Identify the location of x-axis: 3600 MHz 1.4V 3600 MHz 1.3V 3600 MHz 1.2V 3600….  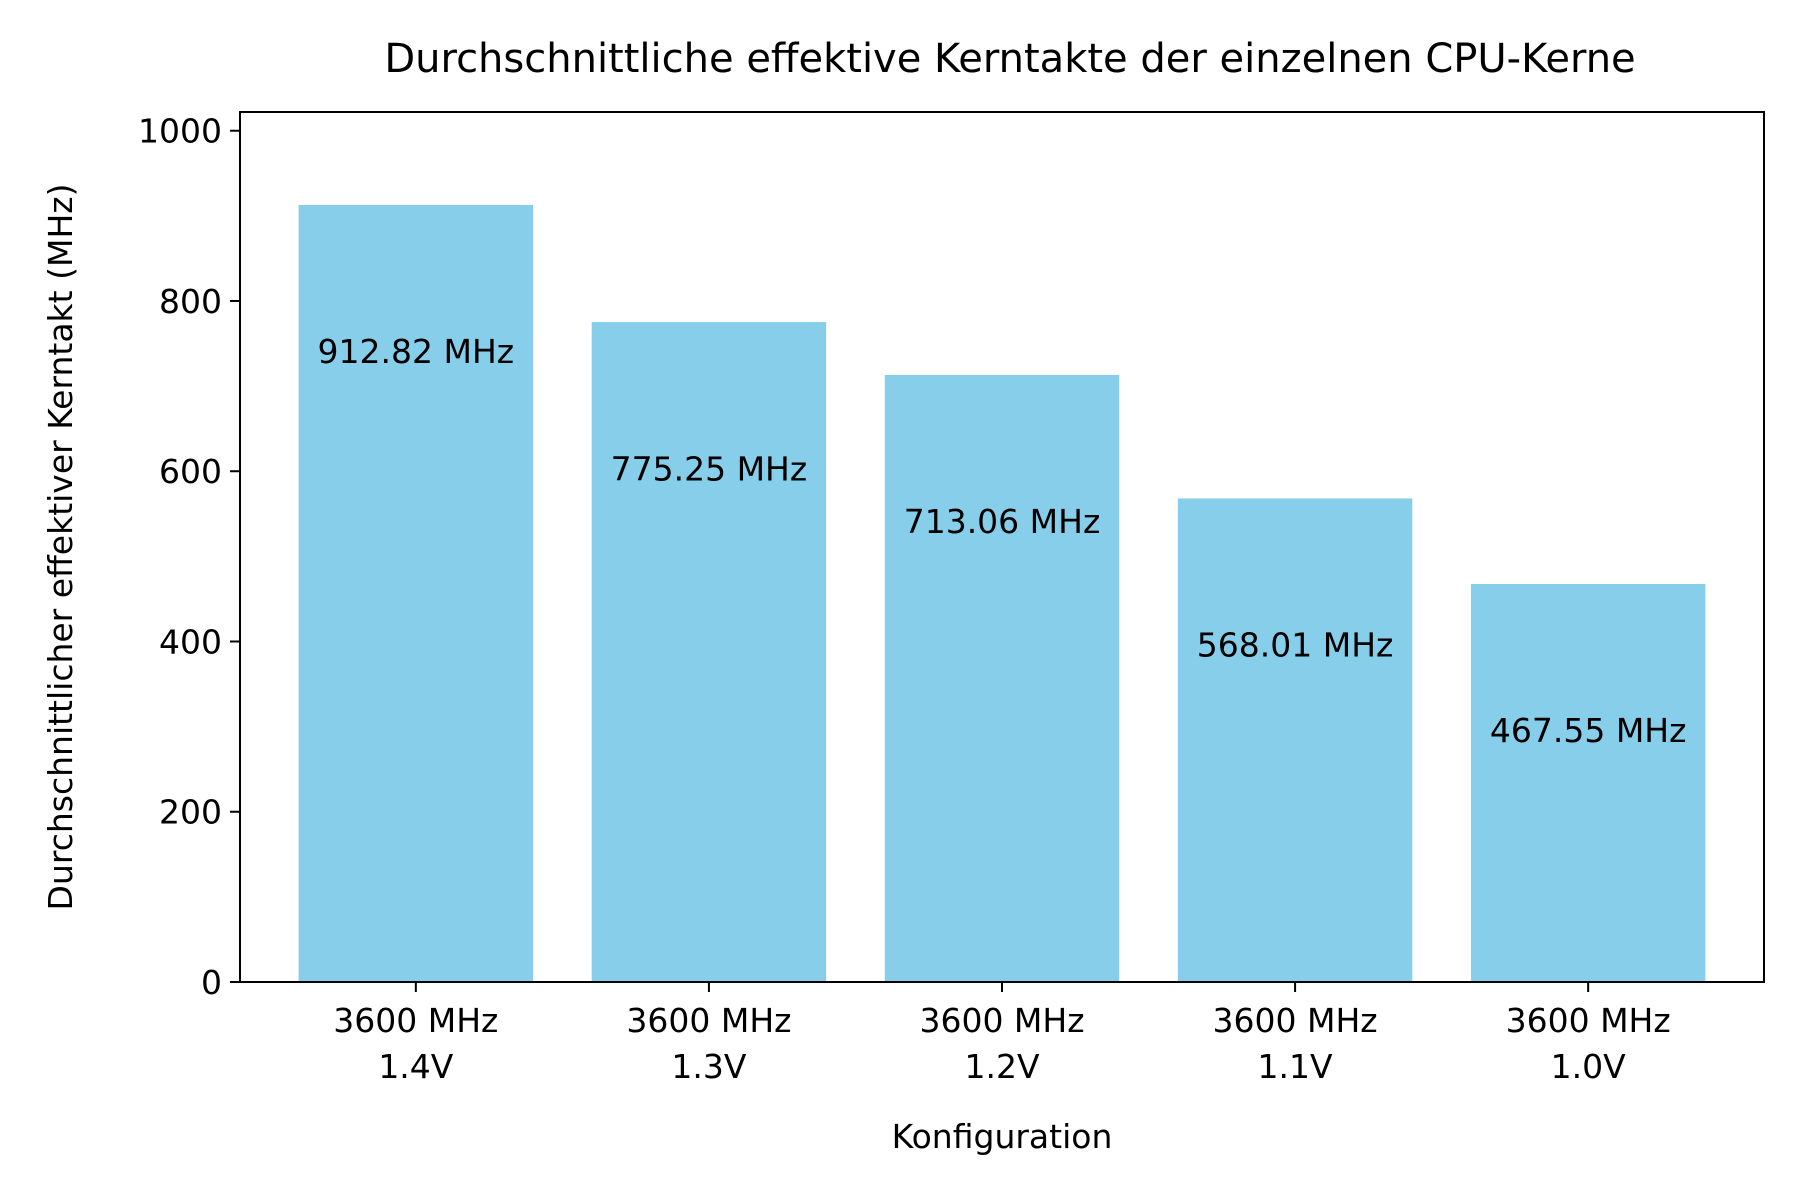
(1002, 1034).